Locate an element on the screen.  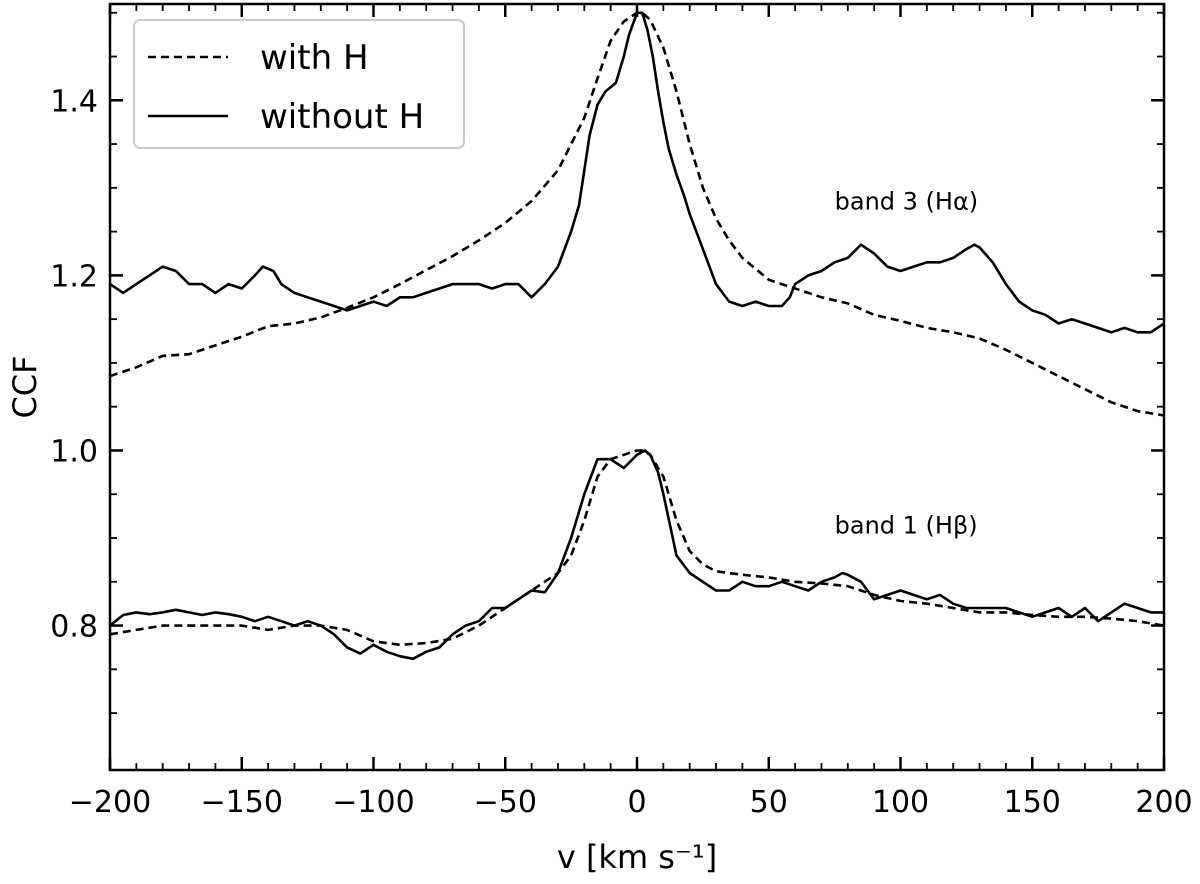
x-tick-label: −200 is located at coordinates (110, 802).